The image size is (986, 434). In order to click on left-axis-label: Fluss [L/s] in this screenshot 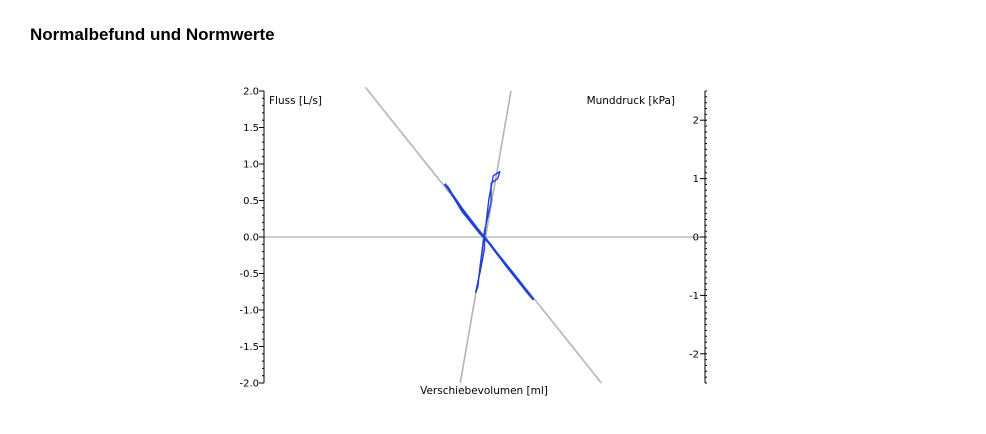, I will do `click(295, 101)`.